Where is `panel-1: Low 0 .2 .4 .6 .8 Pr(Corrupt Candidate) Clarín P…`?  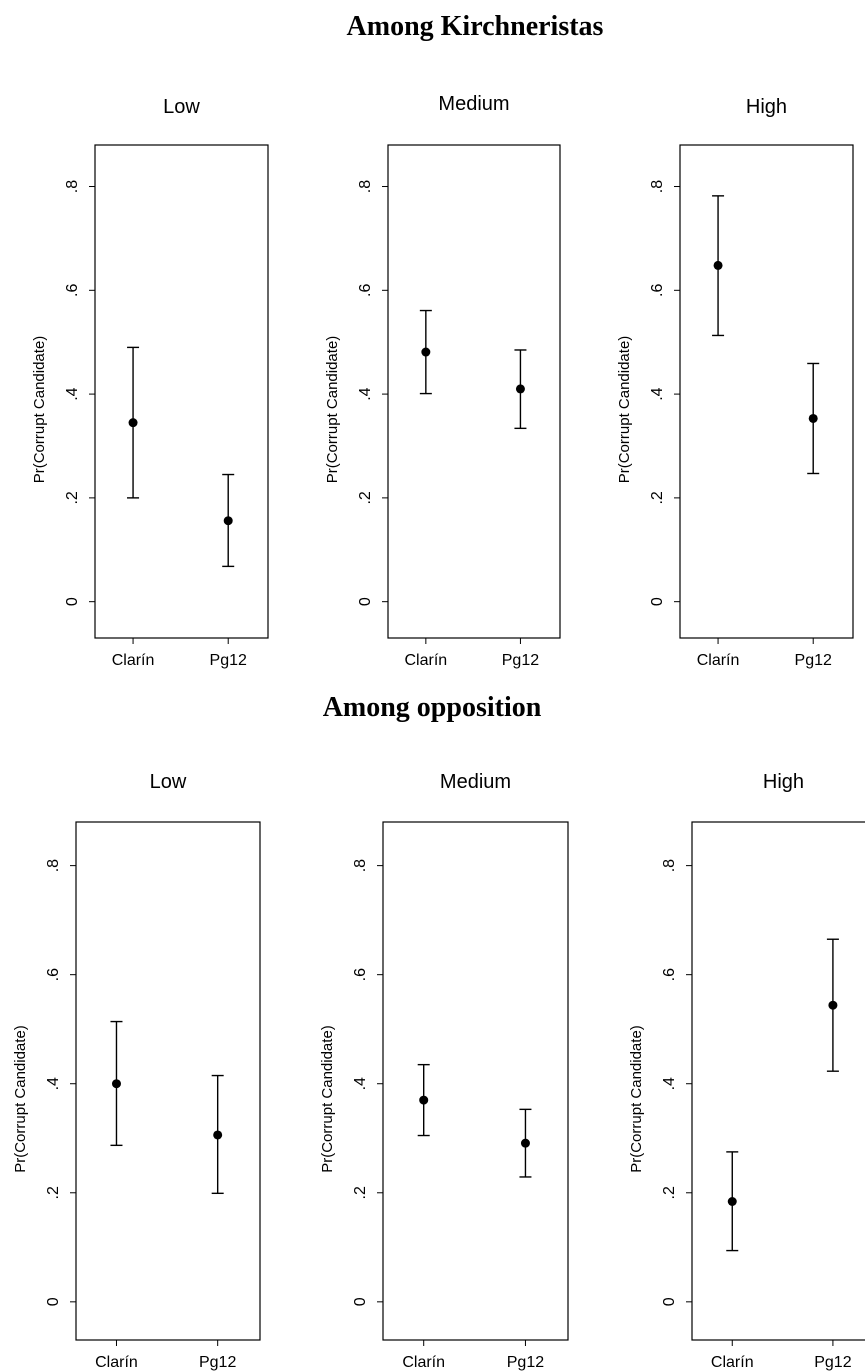
panel-1: Low 0 .2 .4 .6 .8 Pr(Corrupt Candidate) Clarín P… is located at coordinates (150, 382).